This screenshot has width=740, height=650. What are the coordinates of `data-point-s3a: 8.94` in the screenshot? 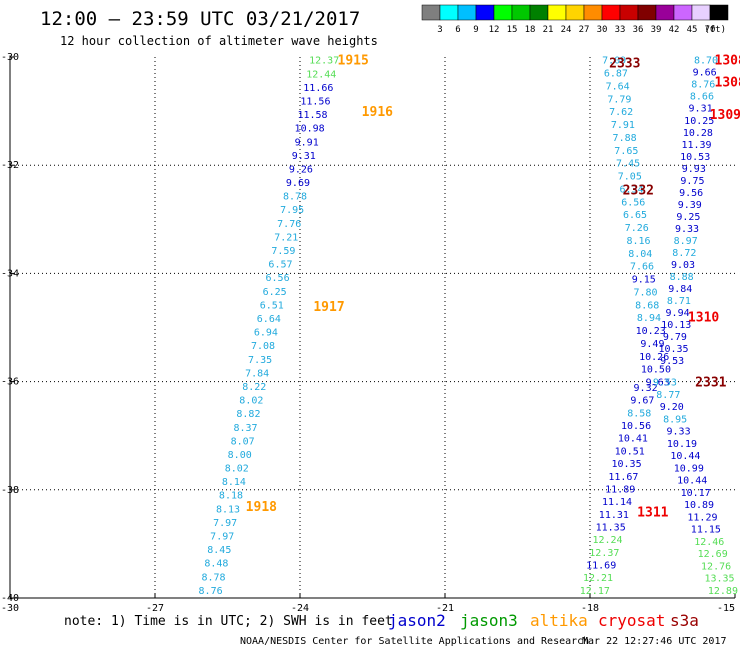 It's located at (649, 318).